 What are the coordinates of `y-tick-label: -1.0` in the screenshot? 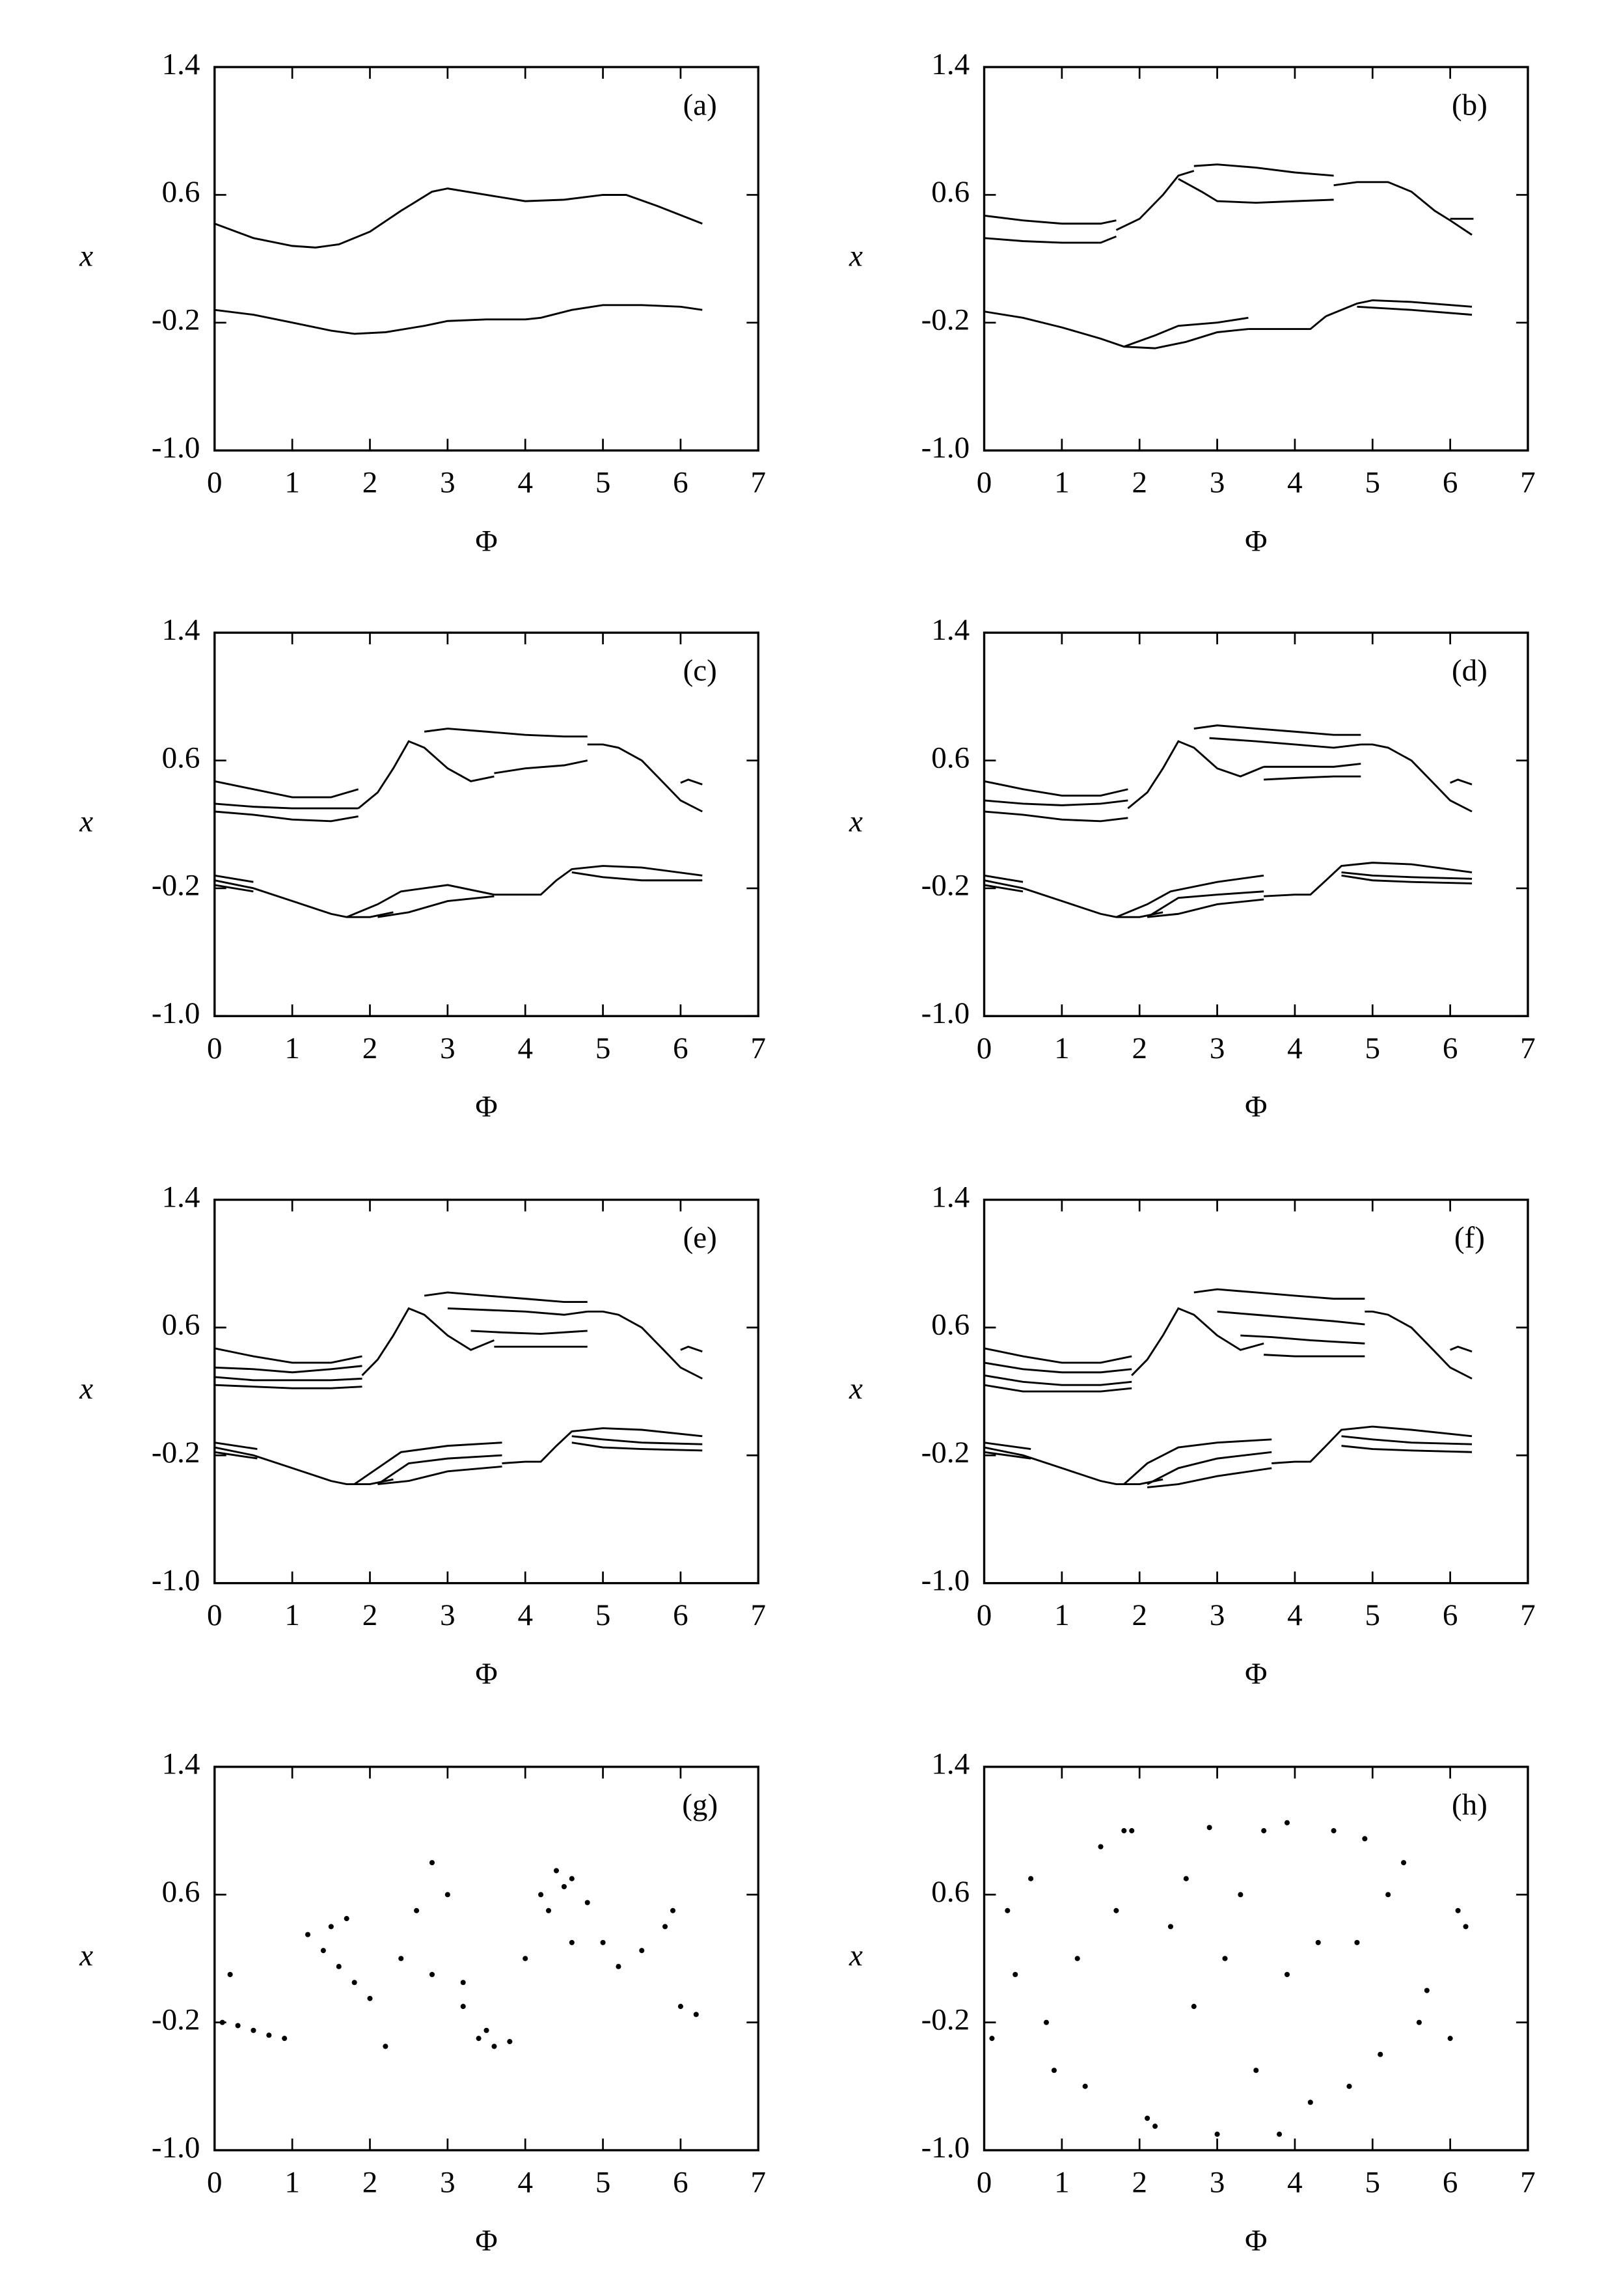 It's located at (176, 2148).